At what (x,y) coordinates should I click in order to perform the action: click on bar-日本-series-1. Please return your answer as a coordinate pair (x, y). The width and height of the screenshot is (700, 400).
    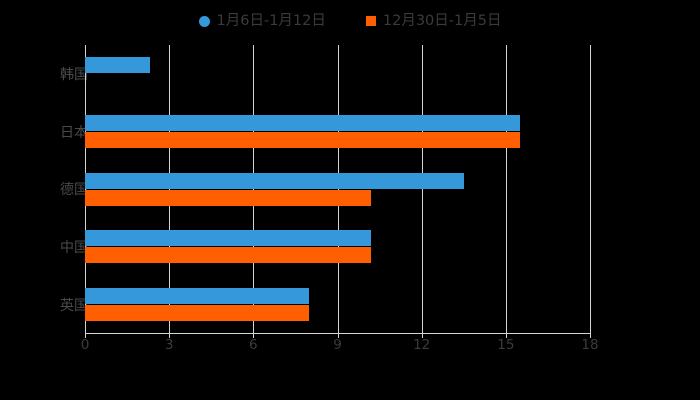
    Looking at the image, I should click on (302, 139).